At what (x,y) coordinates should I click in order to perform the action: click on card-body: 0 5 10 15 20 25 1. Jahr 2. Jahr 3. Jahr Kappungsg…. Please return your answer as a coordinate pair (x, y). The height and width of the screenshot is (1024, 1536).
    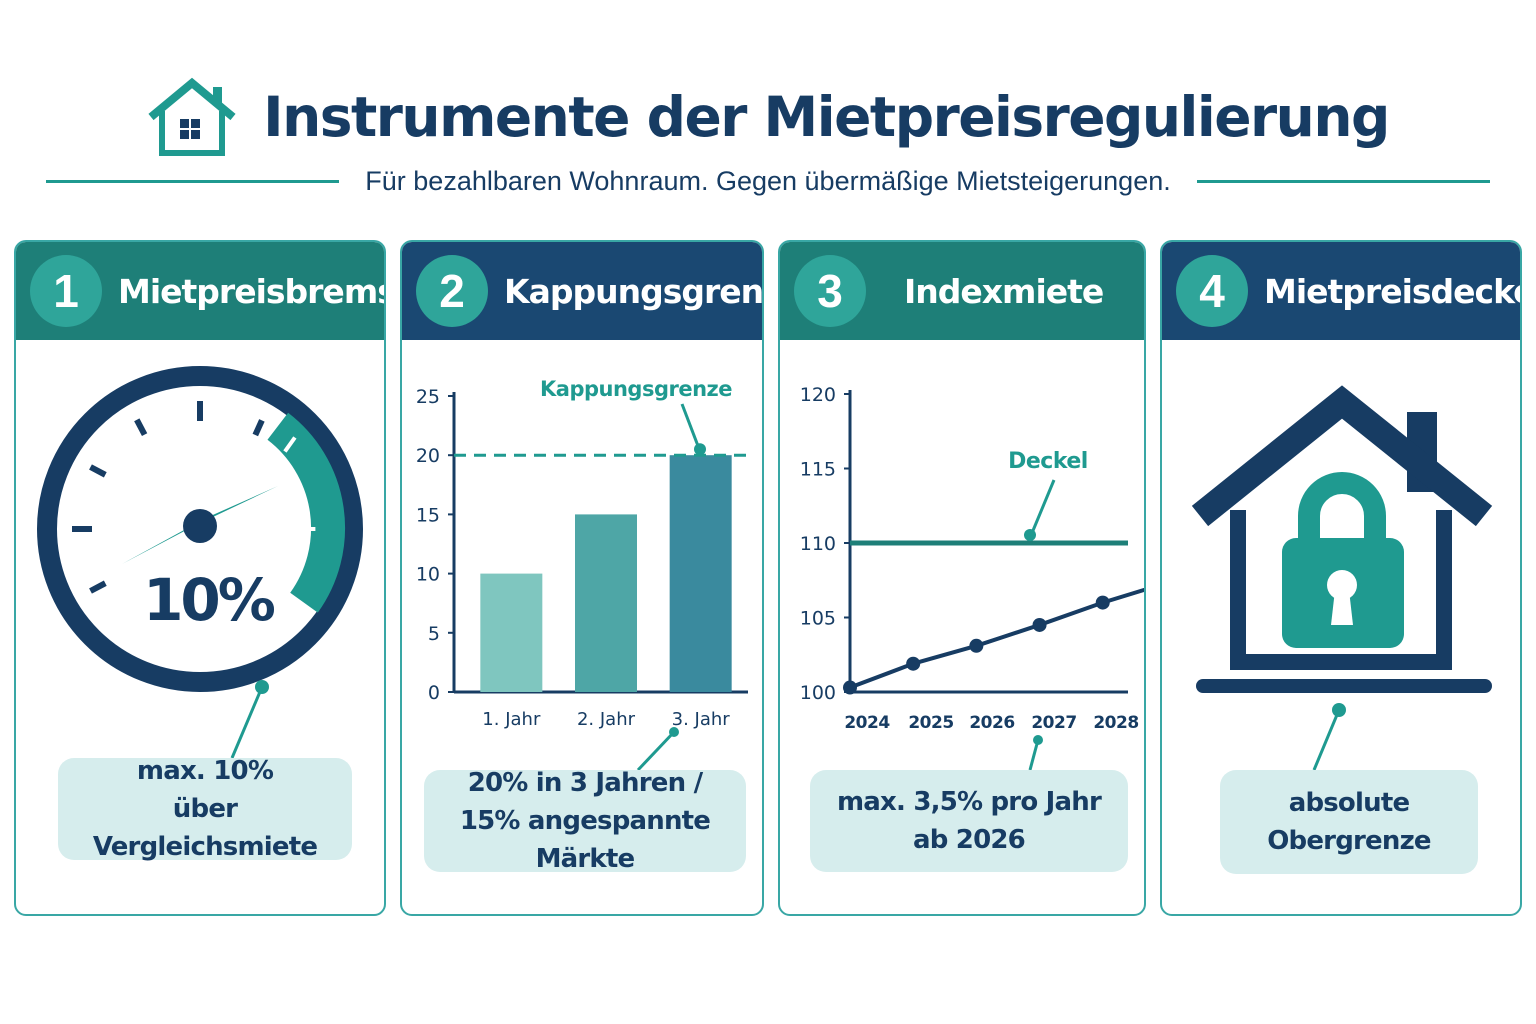
    Looking at the image, I should click on (582, 627).